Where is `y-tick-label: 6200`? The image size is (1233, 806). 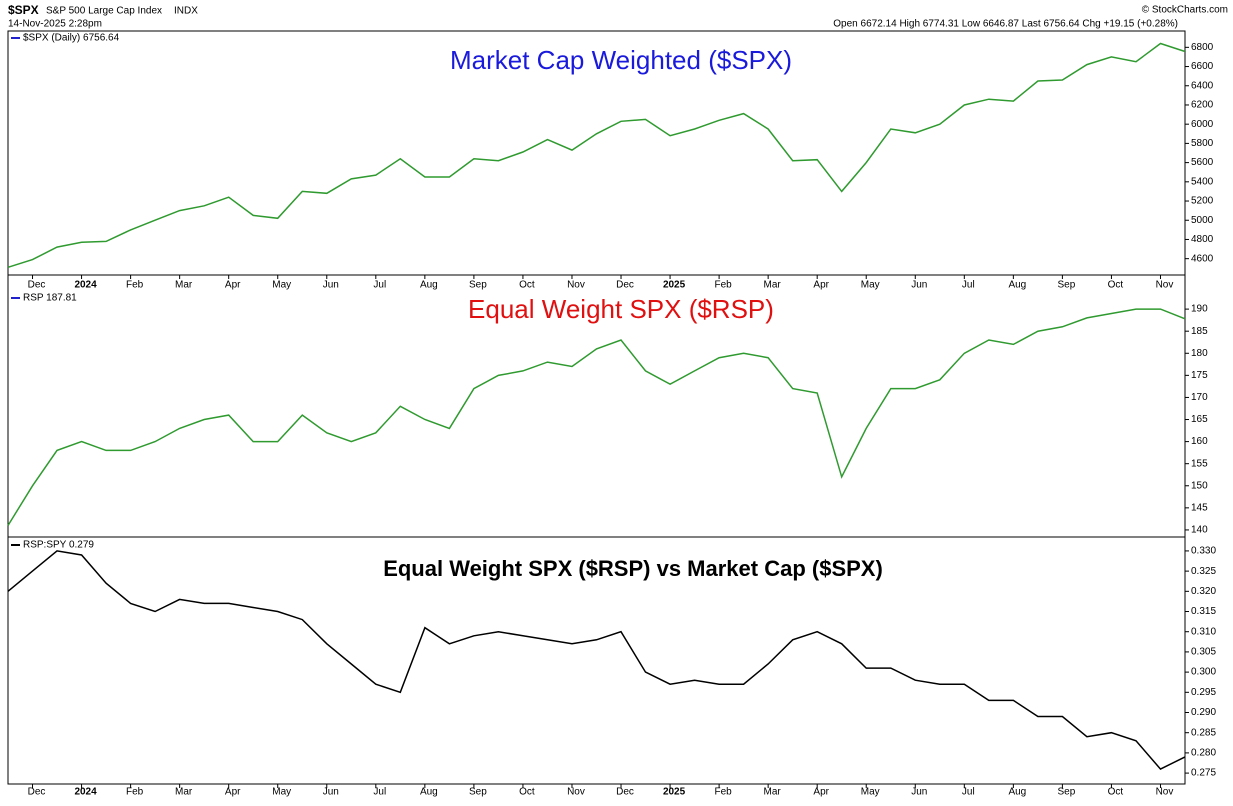
y-tick-label: 6200 is located at coordinates (1202, 105).